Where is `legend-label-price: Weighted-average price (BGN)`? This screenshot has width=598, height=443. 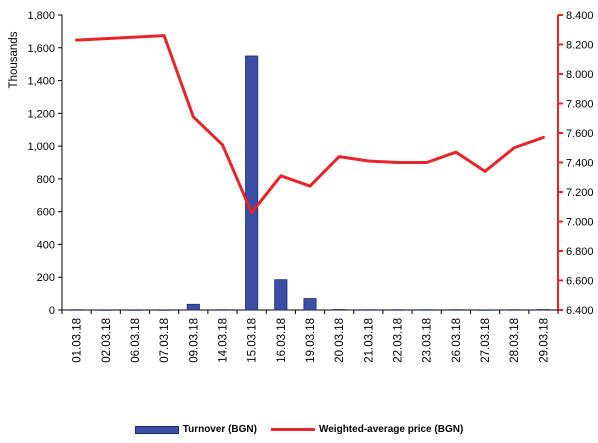 legend-label-price: Weighted-average price (BGN) is located at coordinates (391, 429).